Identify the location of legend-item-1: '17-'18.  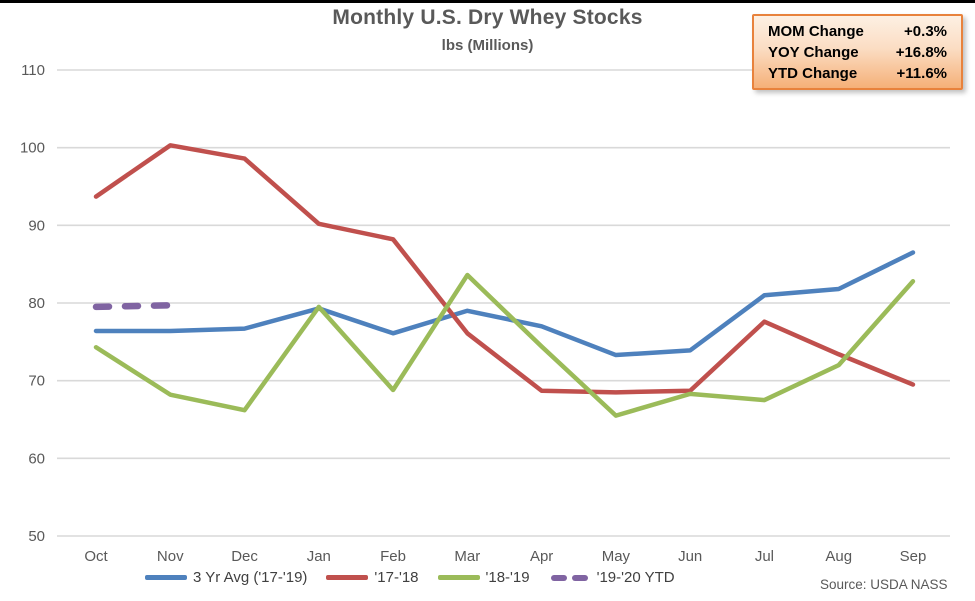
(372, 577).